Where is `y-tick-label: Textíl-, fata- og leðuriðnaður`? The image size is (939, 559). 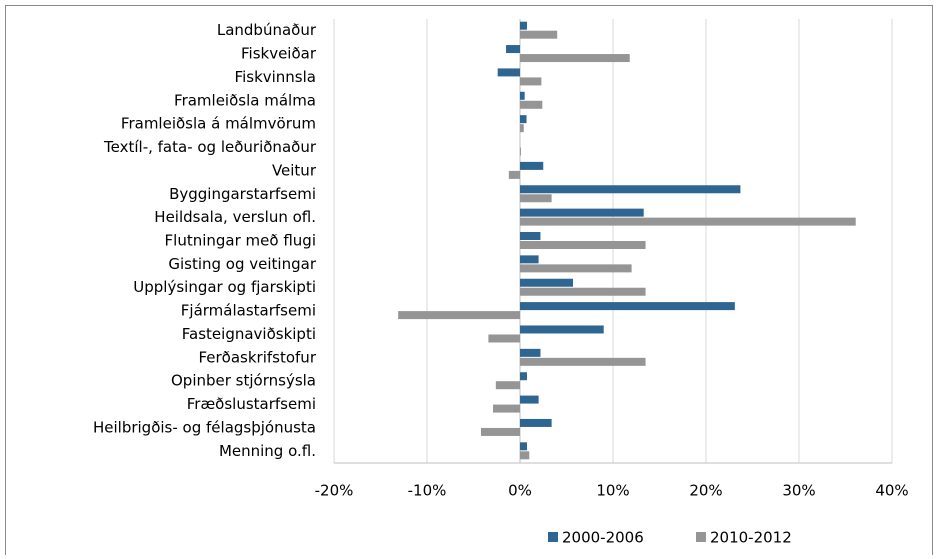 y-tick-label: Textíl-, fata- og leðuriðnaður is located at coordinates (210, 147).